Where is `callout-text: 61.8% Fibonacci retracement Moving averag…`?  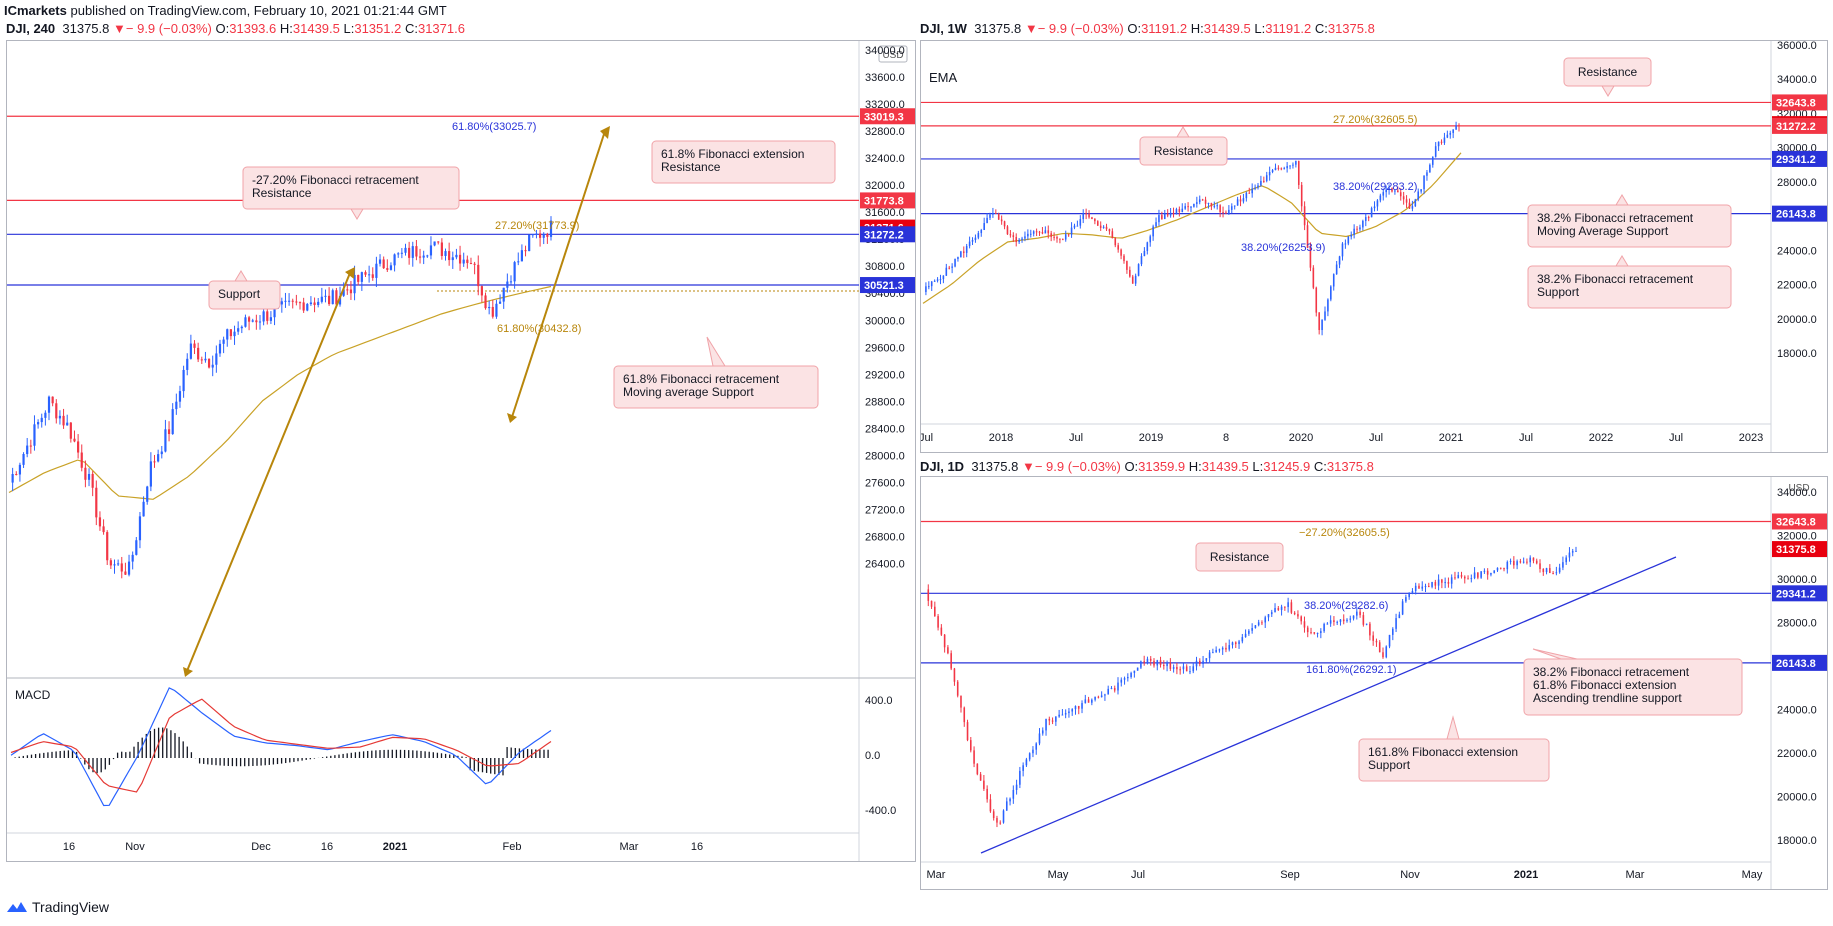
callout-text: 61.8% Fibonacci retracement Moving averag… is located at coordinates (701, 385).